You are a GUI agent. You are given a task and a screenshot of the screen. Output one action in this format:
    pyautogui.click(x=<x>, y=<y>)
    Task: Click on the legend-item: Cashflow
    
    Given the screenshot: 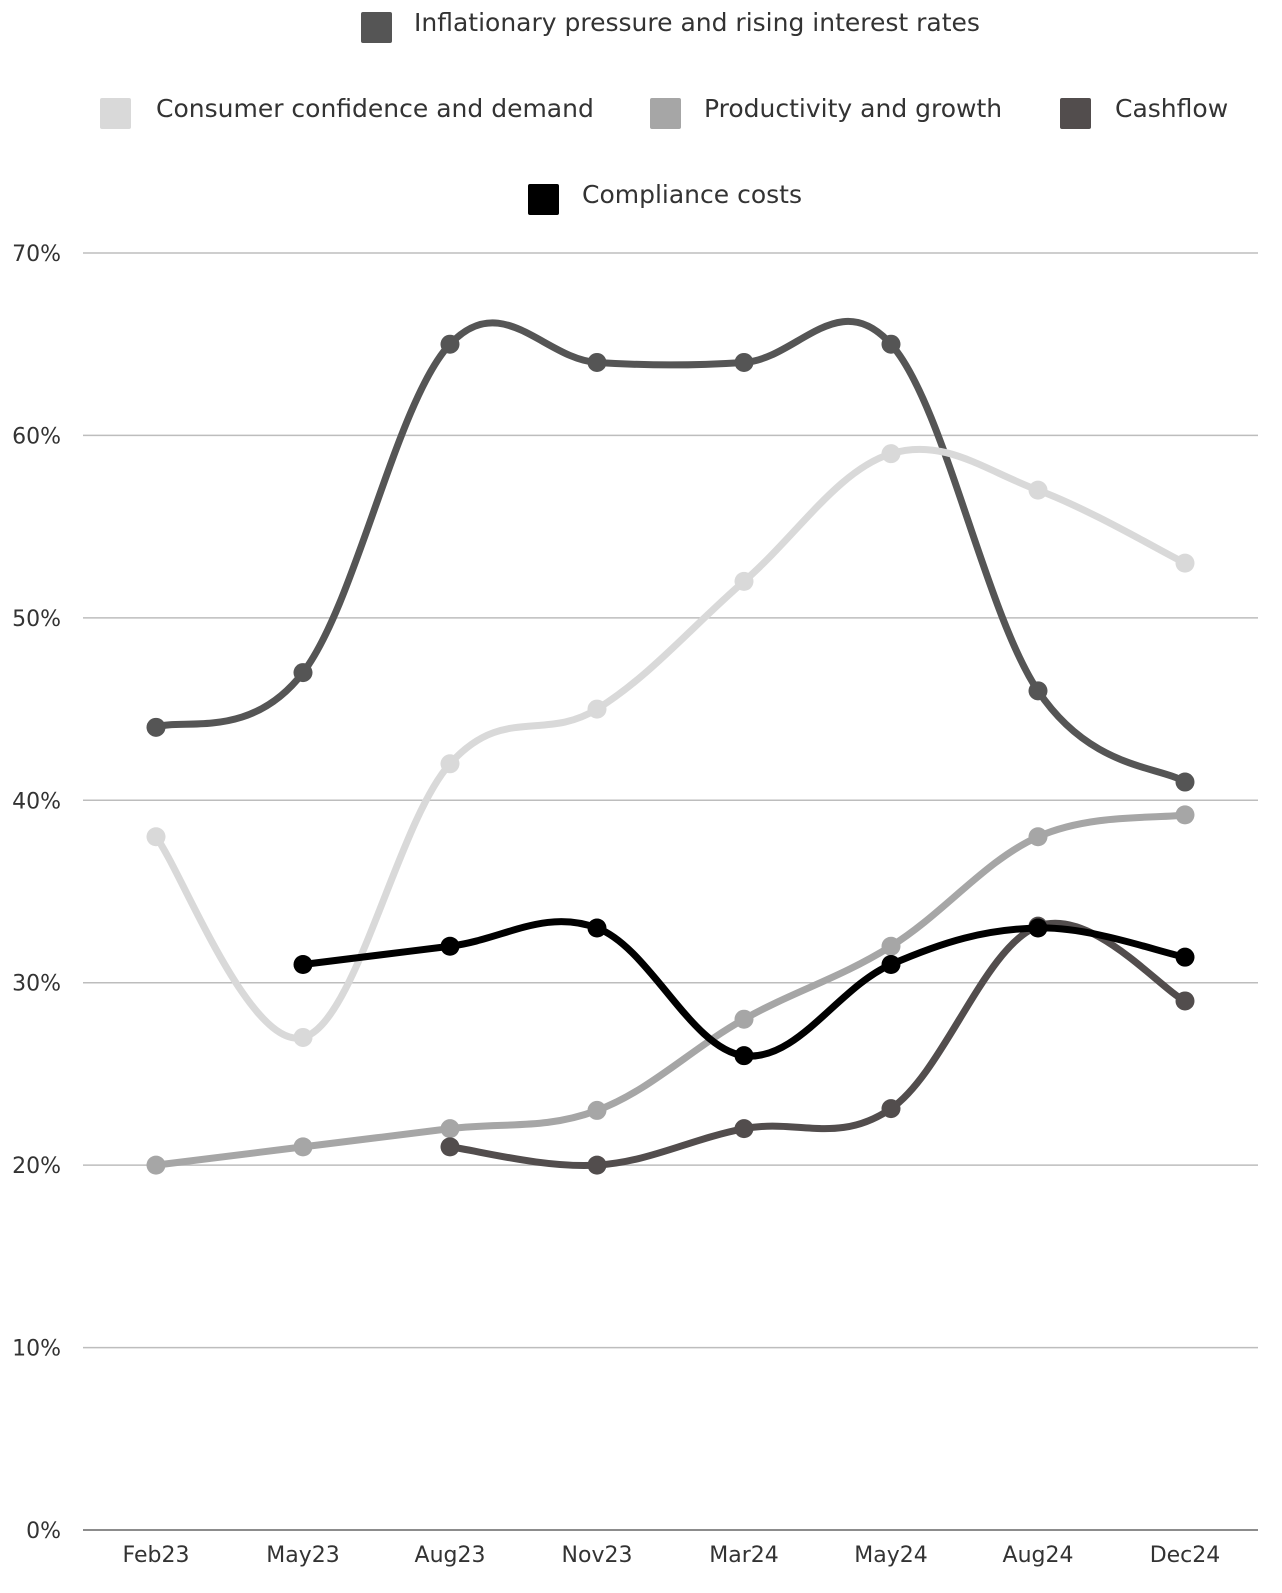 What is the action you would take?
    pyautogui.click(x=1144, y=111)
    